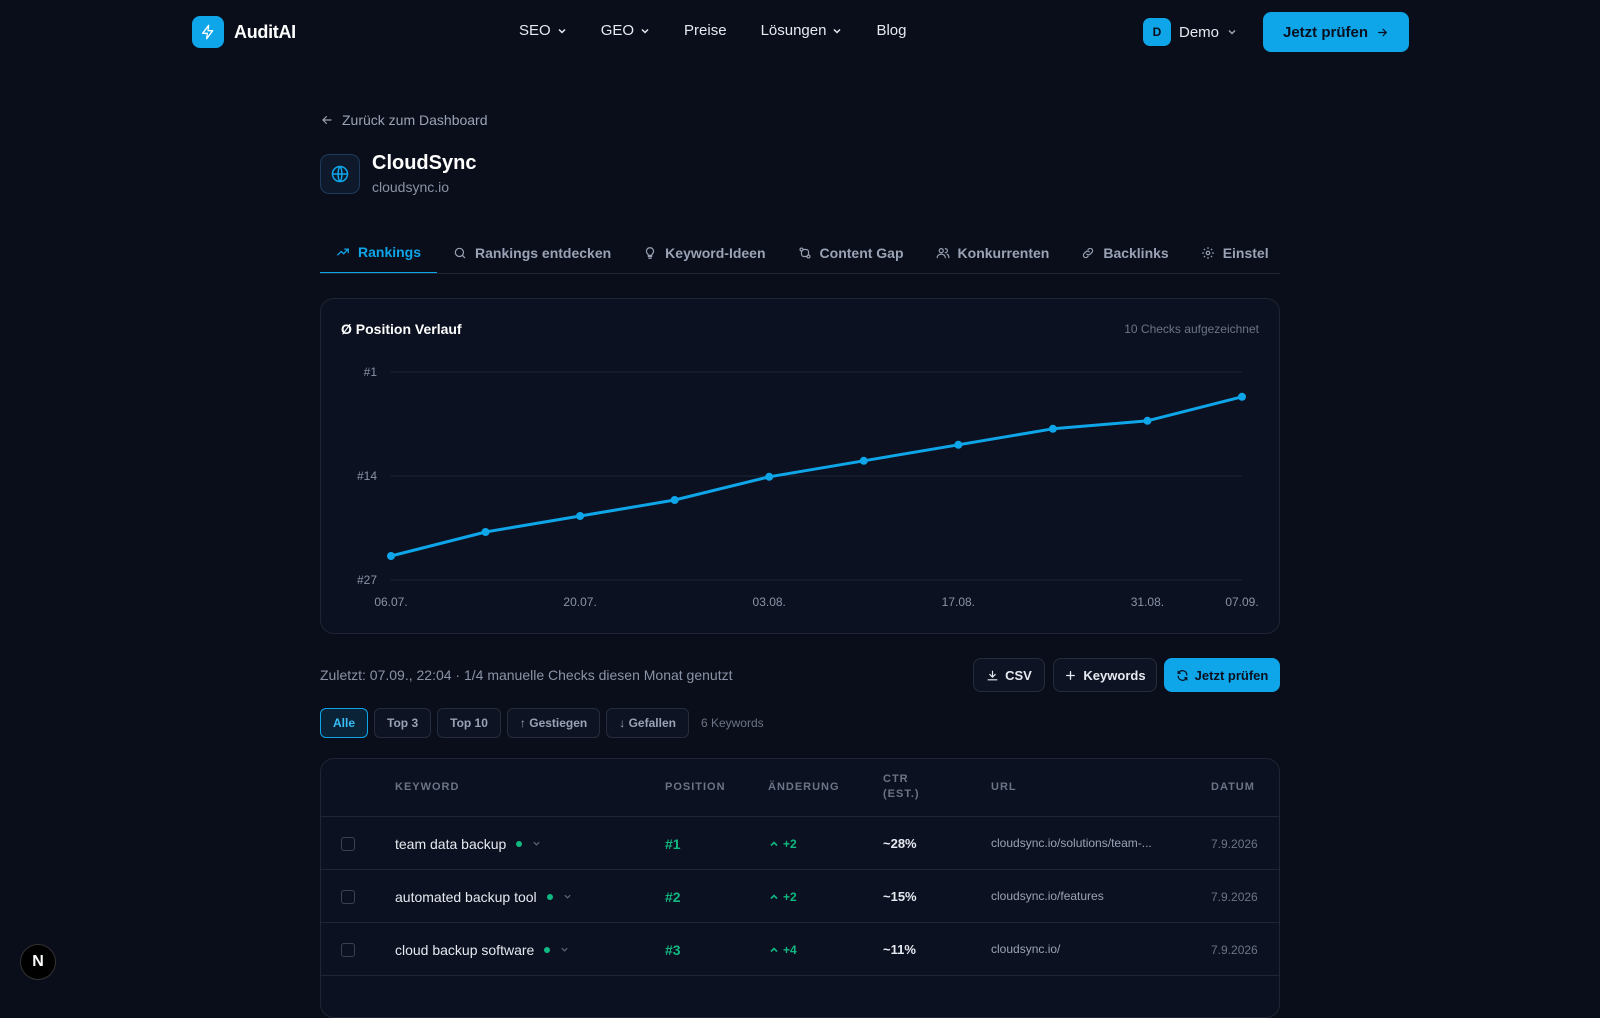 The width and height of the screenshot is (1600, 1018). What do you see at coordinates (673, 949) in the screenshot?
I see `position-value: #3` at bounding box center [673, 949].